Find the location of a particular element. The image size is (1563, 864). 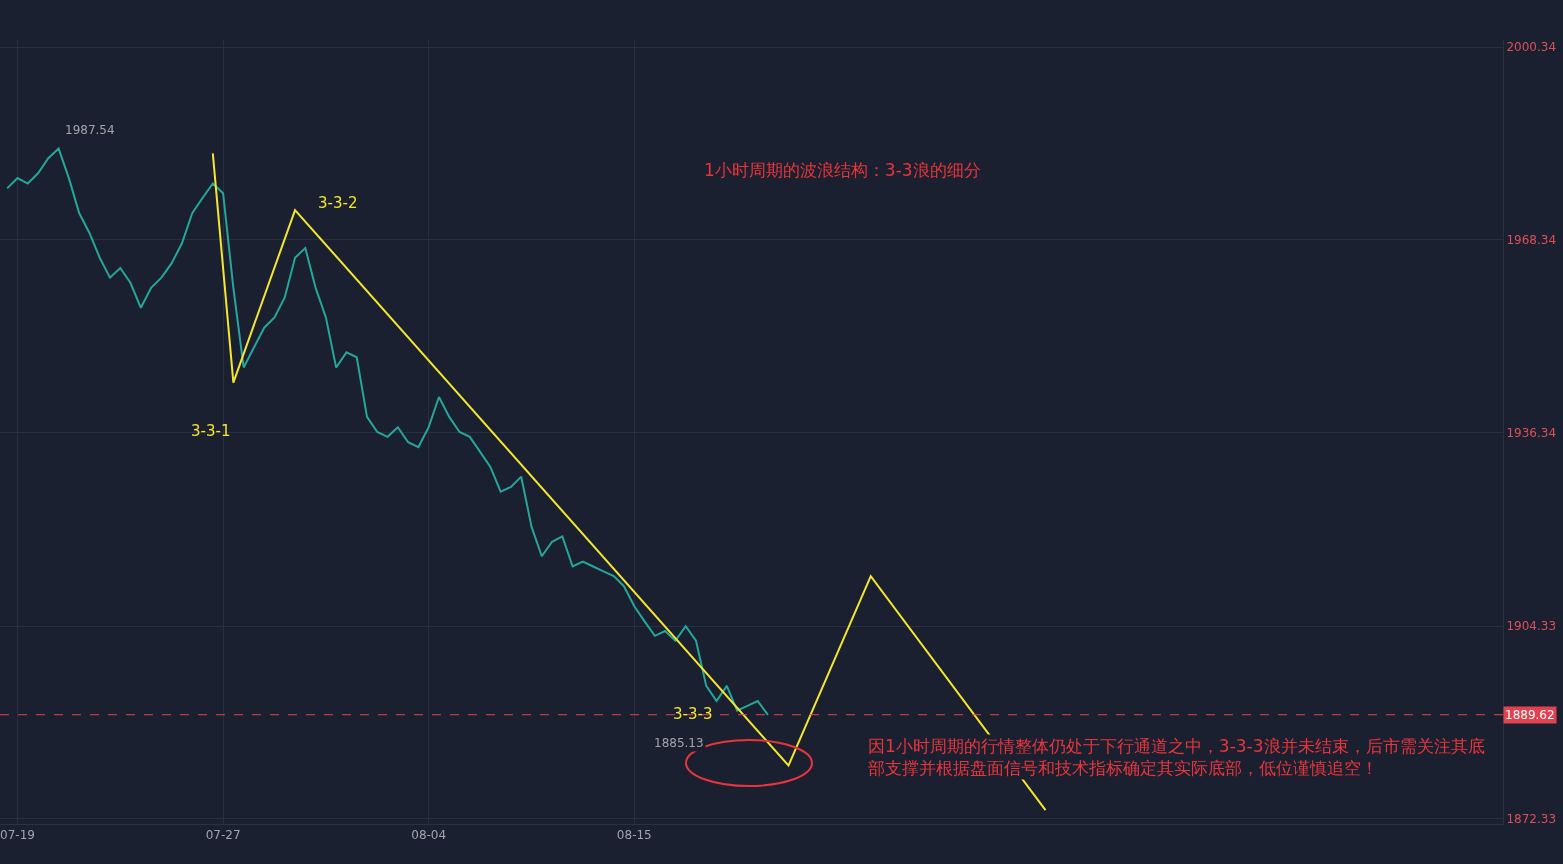

x-tick-label: 07-19 is located at coordinates (17, 835).